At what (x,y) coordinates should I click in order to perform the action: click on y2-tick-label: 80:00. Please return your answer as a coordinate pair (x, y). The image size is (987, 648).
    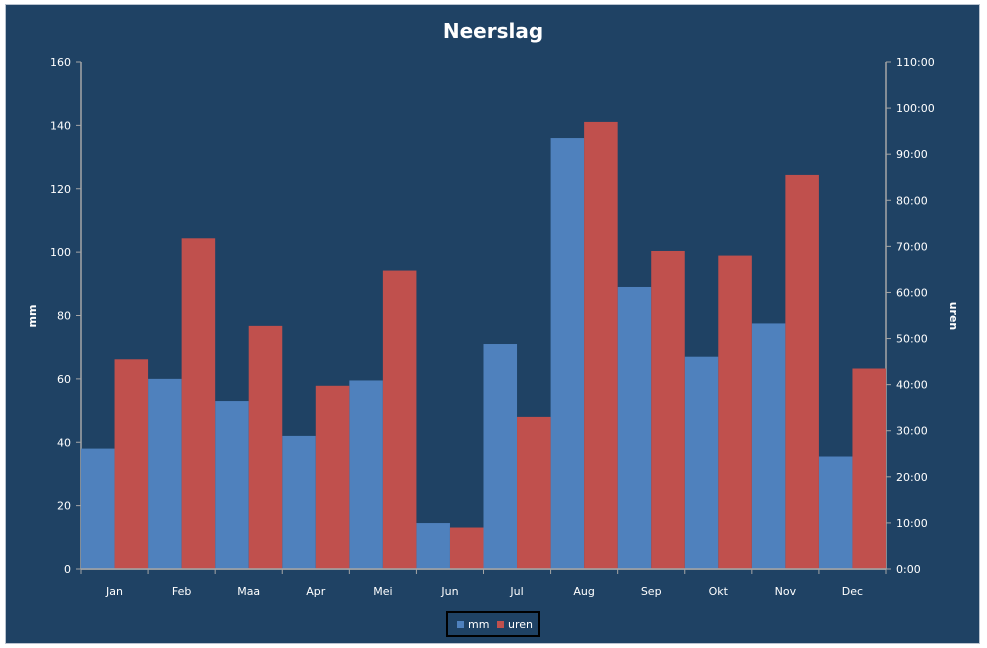
    Looking at the image, I should click on (912, 200).